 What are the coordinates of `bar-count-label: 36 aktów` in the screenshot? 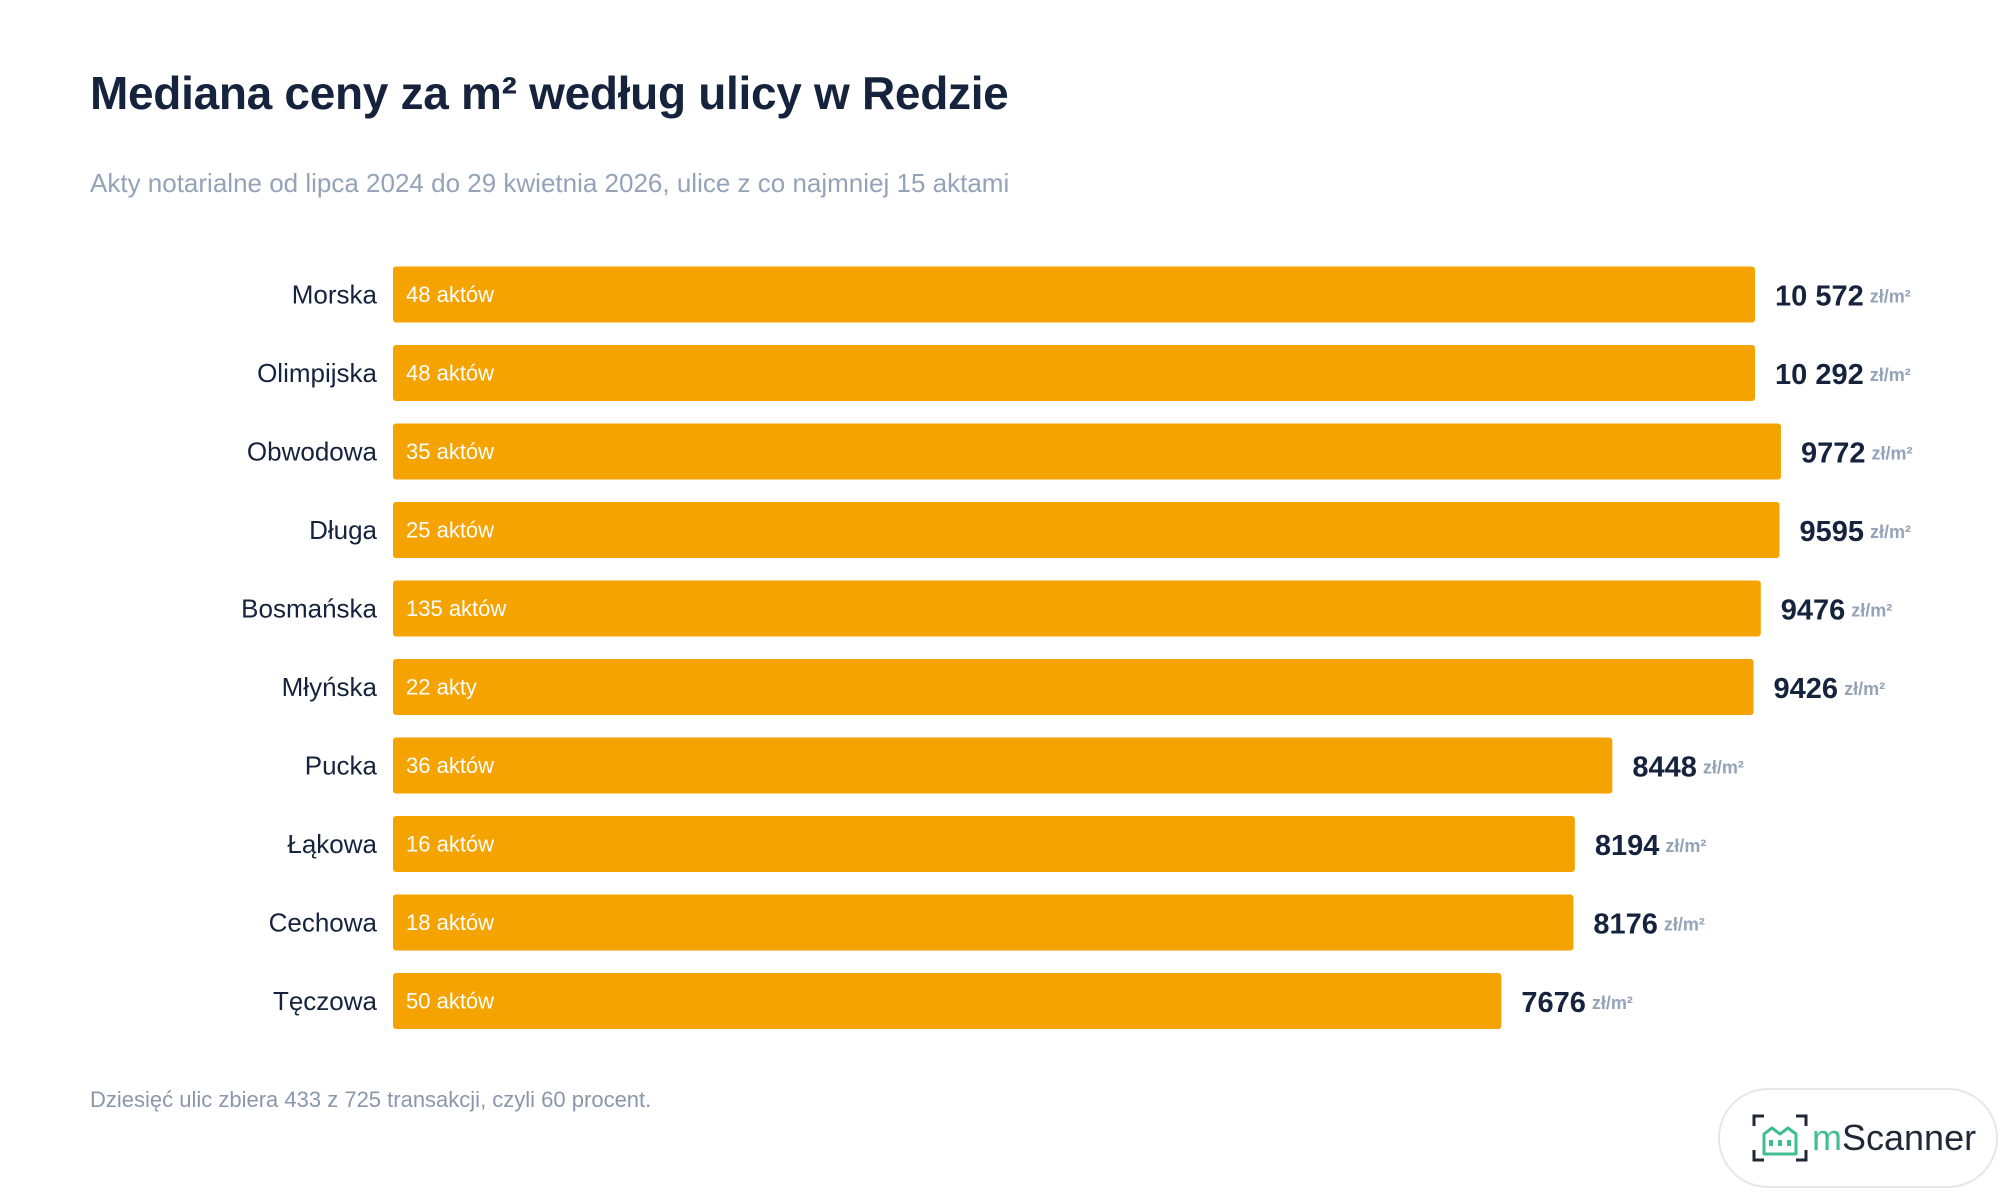 It's located at (450, 765).